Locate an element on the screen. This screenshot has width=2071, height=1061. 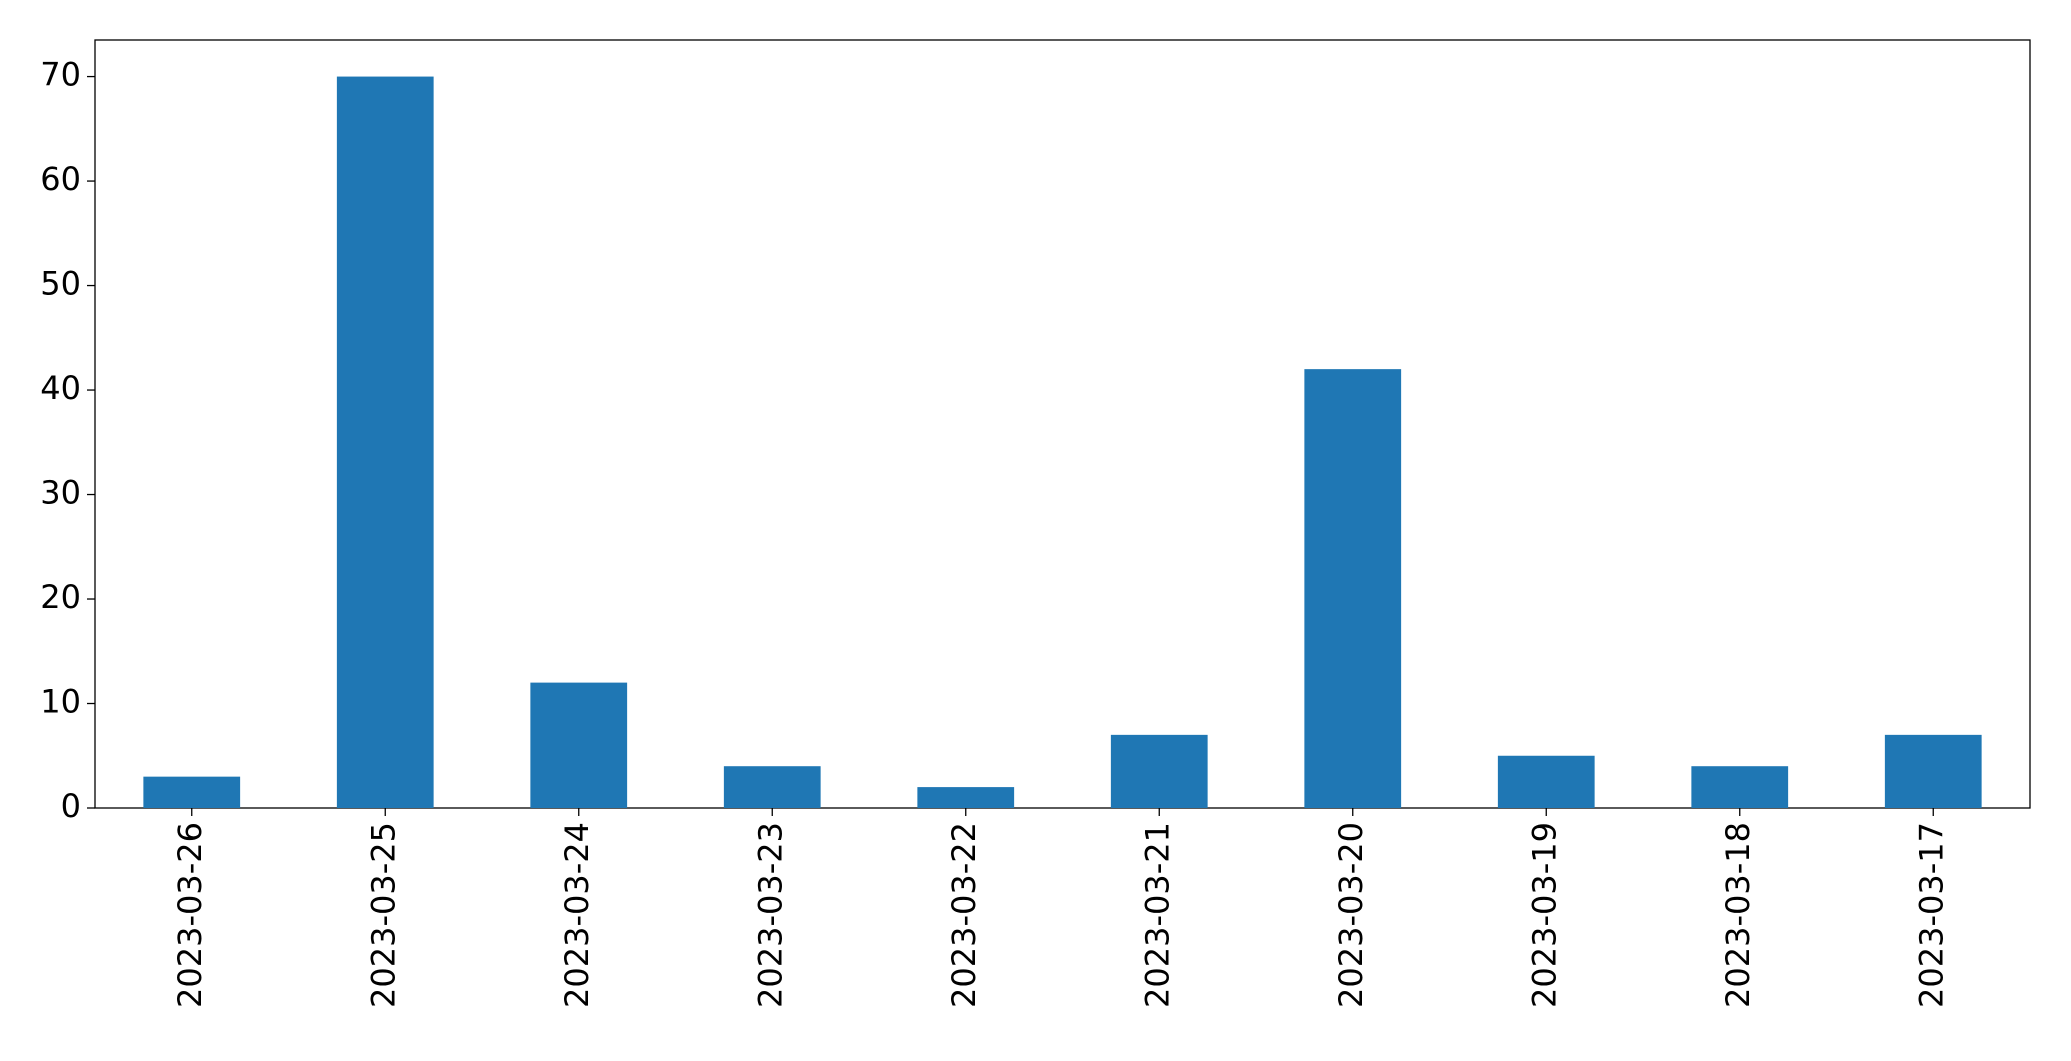
x-tick-label: 2023-03-17 is located at coordinates (1931, 915).